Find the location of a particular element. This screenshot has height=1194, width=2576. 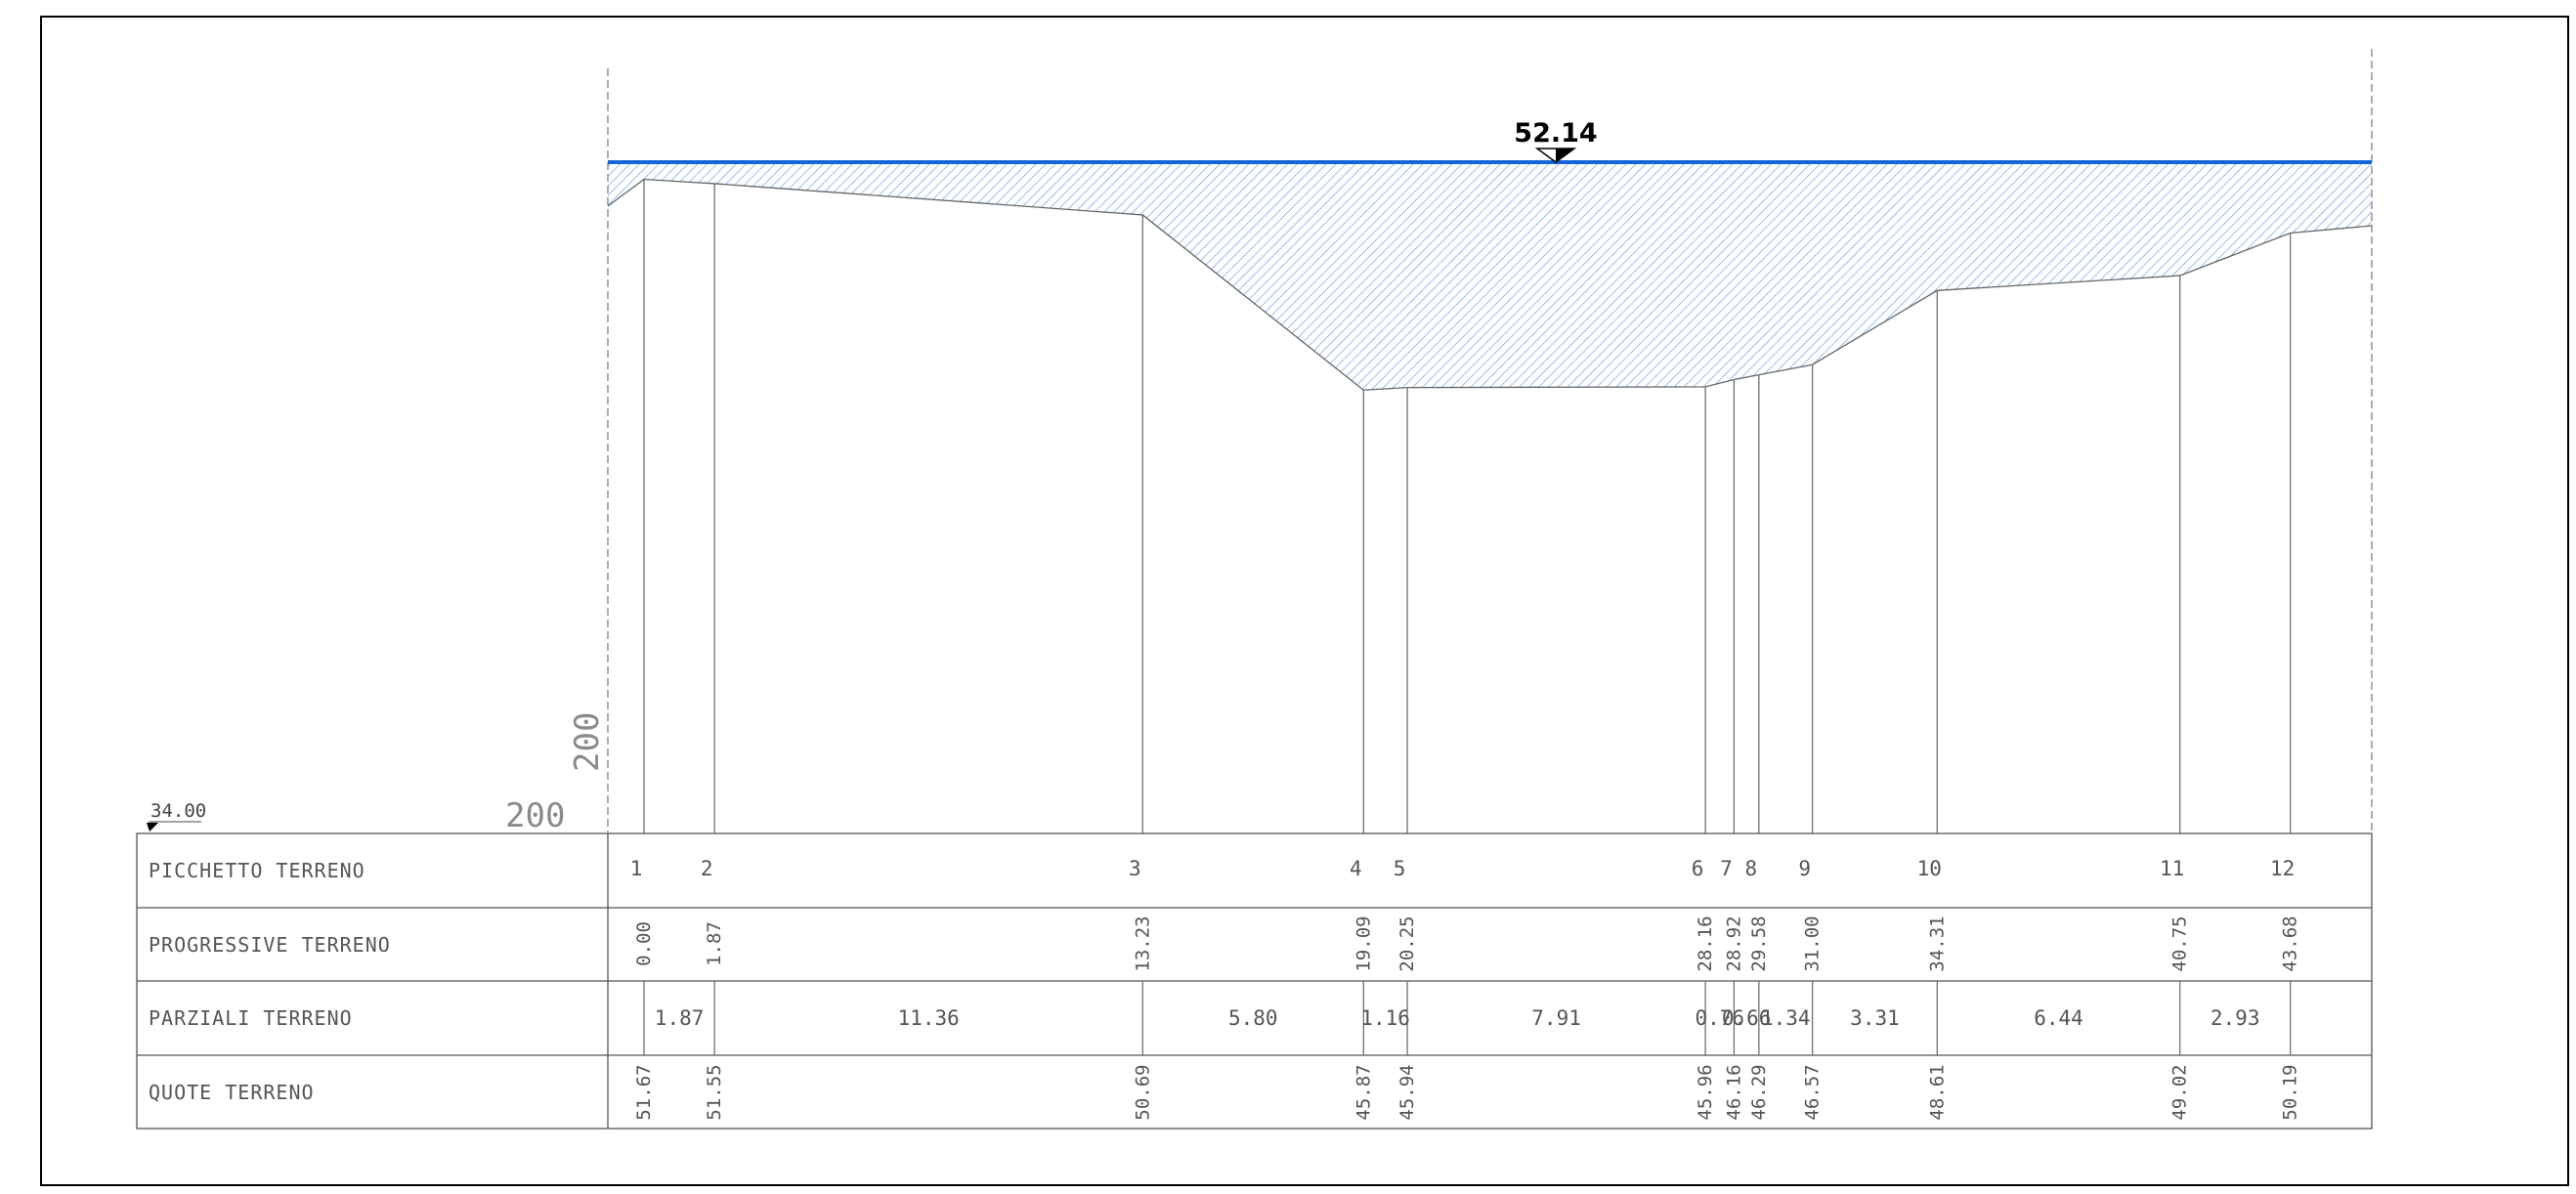

quota-value: 49.02 is located at coordinates (2180, 1092).